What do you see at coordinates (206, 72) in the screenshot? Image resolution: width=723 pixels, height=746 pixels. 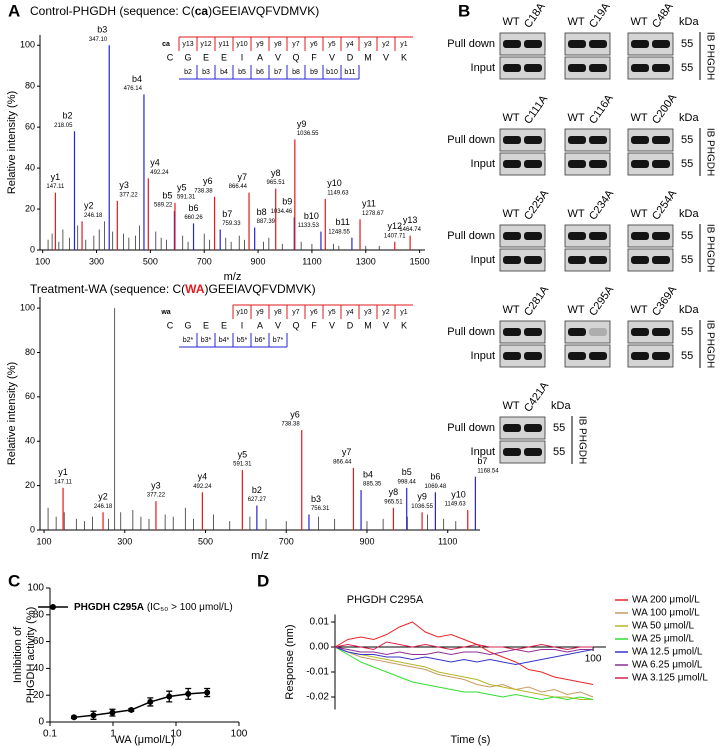 I see `b-ion-label: b3` at bounding box center [206, 72].